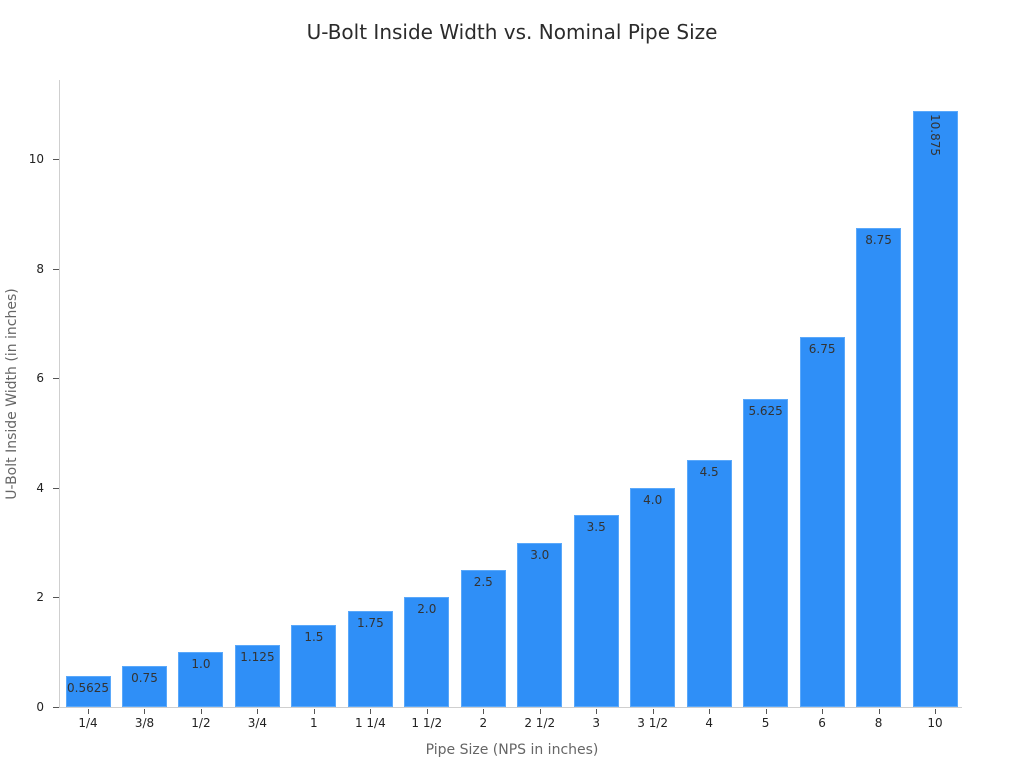  What do you see at coordinates (878, 723) in the screenshot?
I see `x-tick-label: 8` at bounding box center [878, 723].